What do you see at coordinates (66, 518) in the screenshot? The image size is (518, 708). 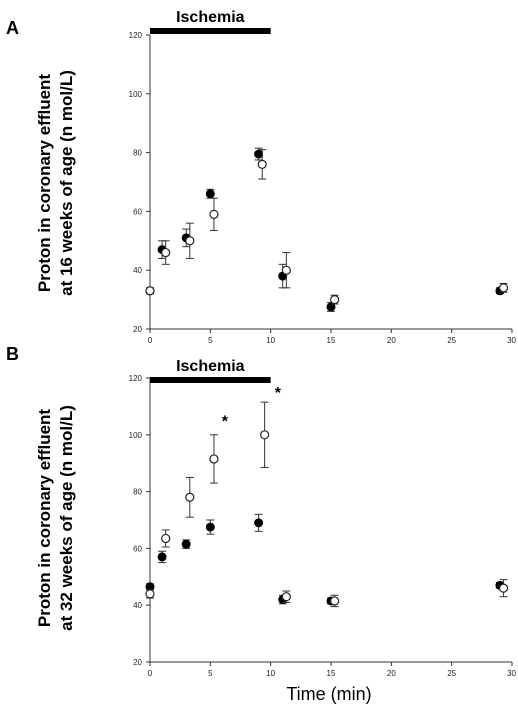 I see `y-axis-label-line2: at 32 weeks of age (n mol/L)` at bounding box center [66, 518].